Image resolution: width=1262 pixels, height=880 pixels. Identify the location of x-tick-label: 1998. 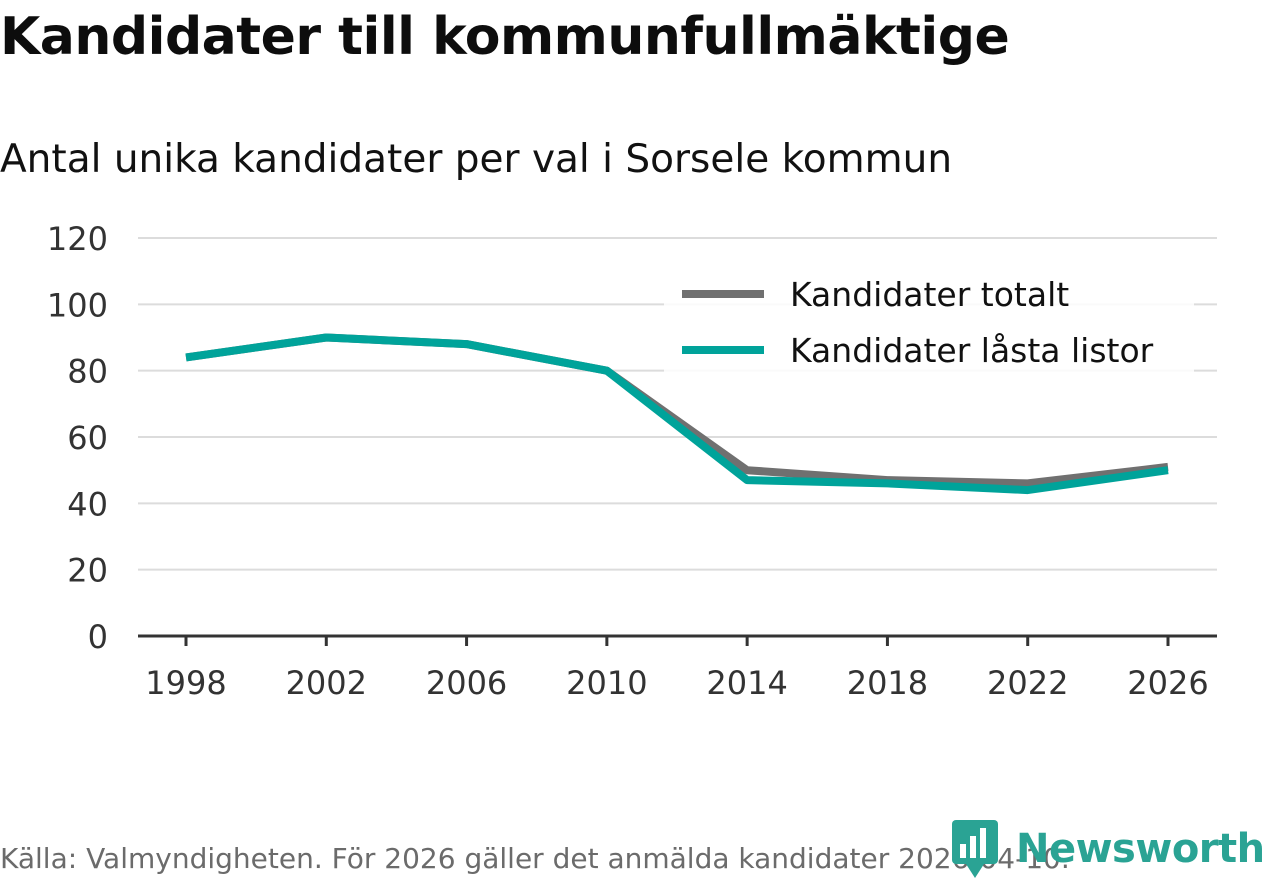
(185, 683).